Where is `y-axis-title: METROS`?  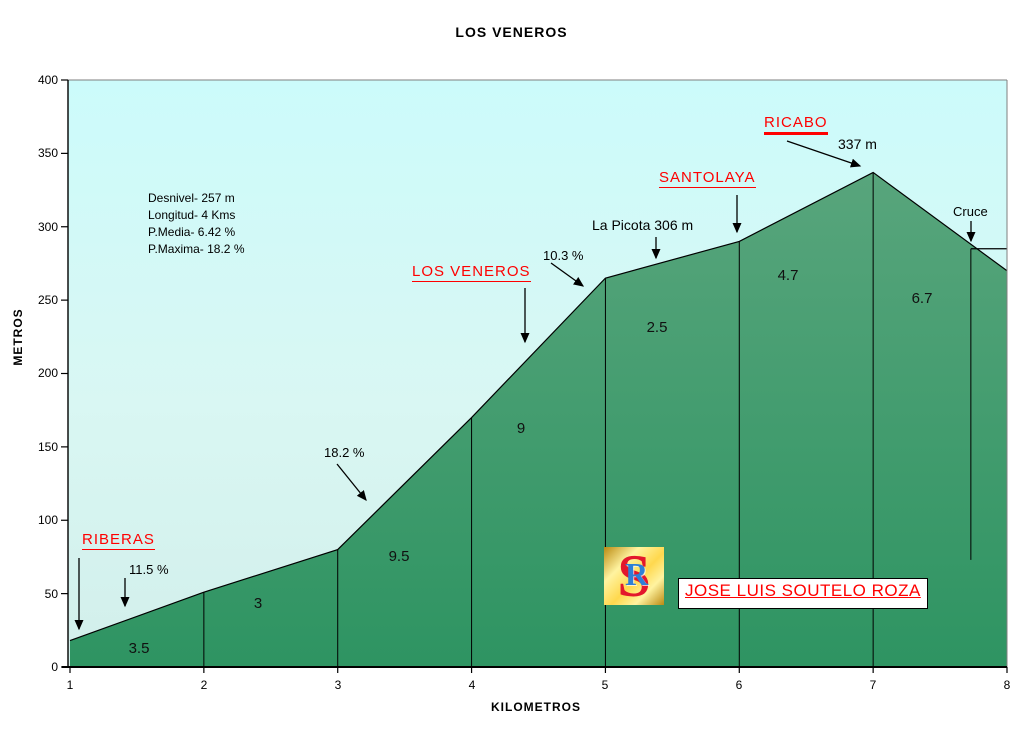
y-axis-title: METROS is located at coordinates (18, 337).